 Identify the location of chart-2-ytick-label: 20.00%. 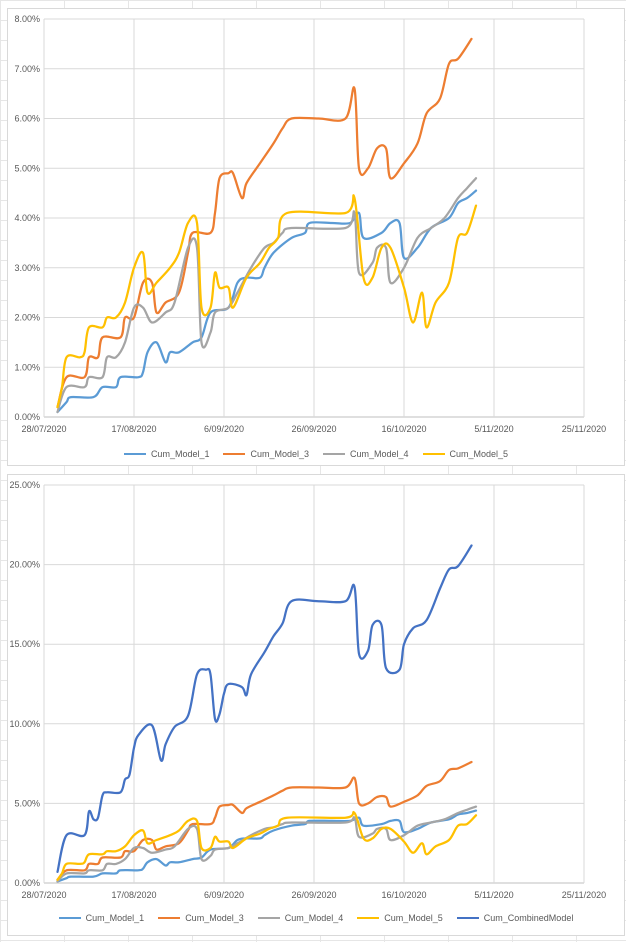
(24, 565).